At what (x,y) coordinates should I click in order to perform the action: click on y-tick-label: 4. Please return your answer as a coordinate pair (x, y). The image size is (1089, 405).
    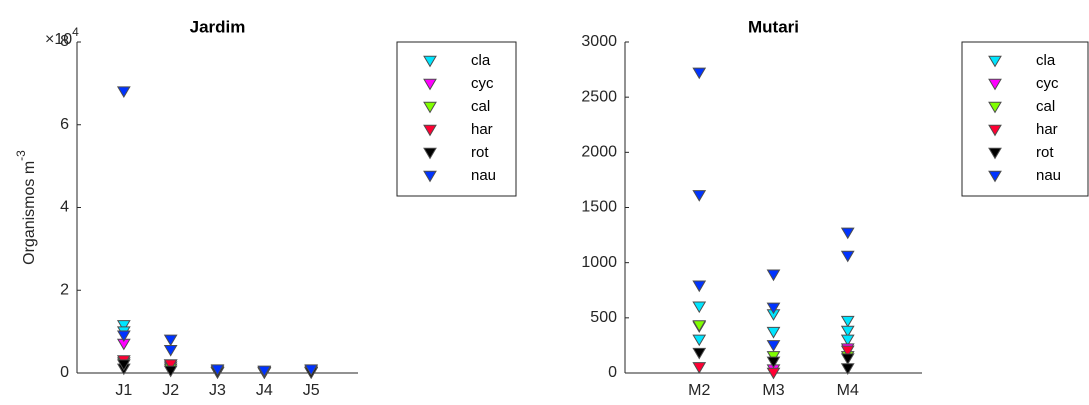
    Looking at the image, I should click on (64, 207).